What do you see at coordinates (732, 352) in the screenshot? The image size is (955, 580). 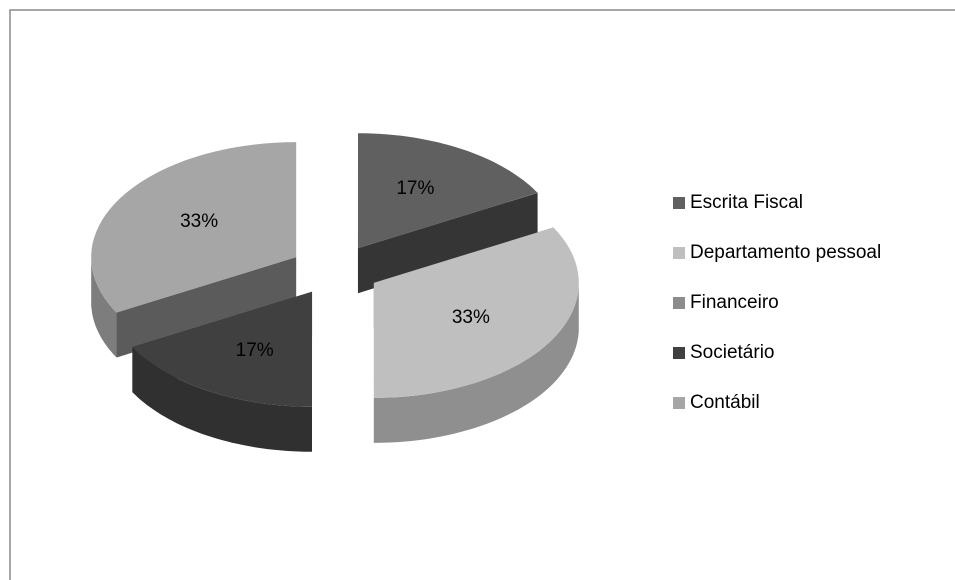 I see `legend-label: Societário` at bounding box center [732, 352].